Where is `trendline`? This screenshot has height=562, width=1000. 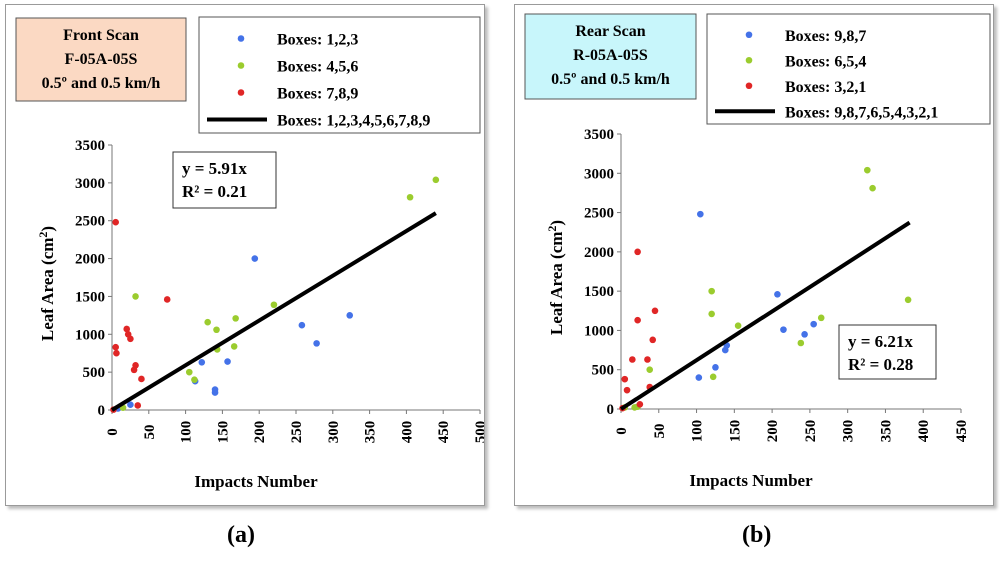 trendline is located at coordinates (765, 315).